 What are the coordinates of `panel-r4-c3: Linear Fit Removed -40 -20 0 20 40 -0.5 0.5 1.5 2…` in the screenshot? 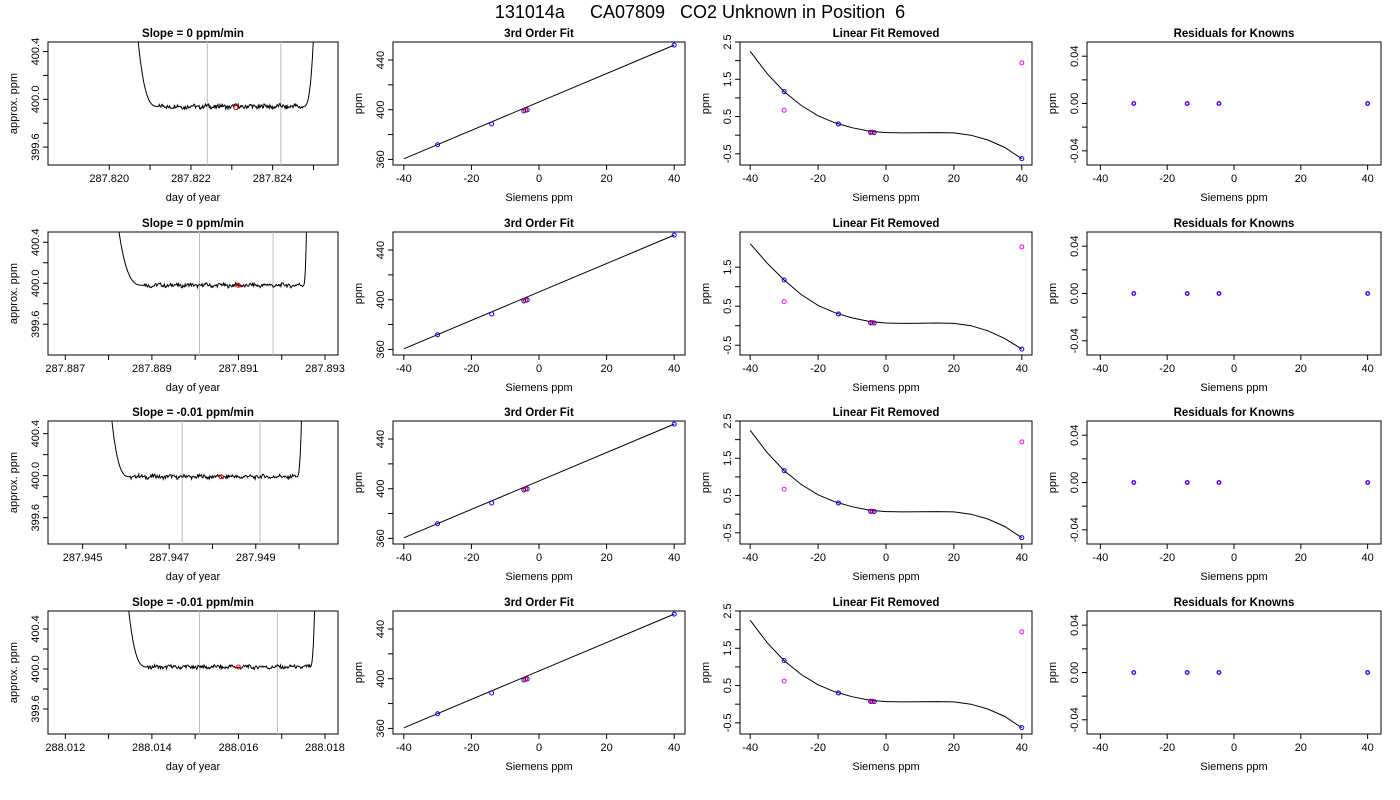 It's located at (866, 685).